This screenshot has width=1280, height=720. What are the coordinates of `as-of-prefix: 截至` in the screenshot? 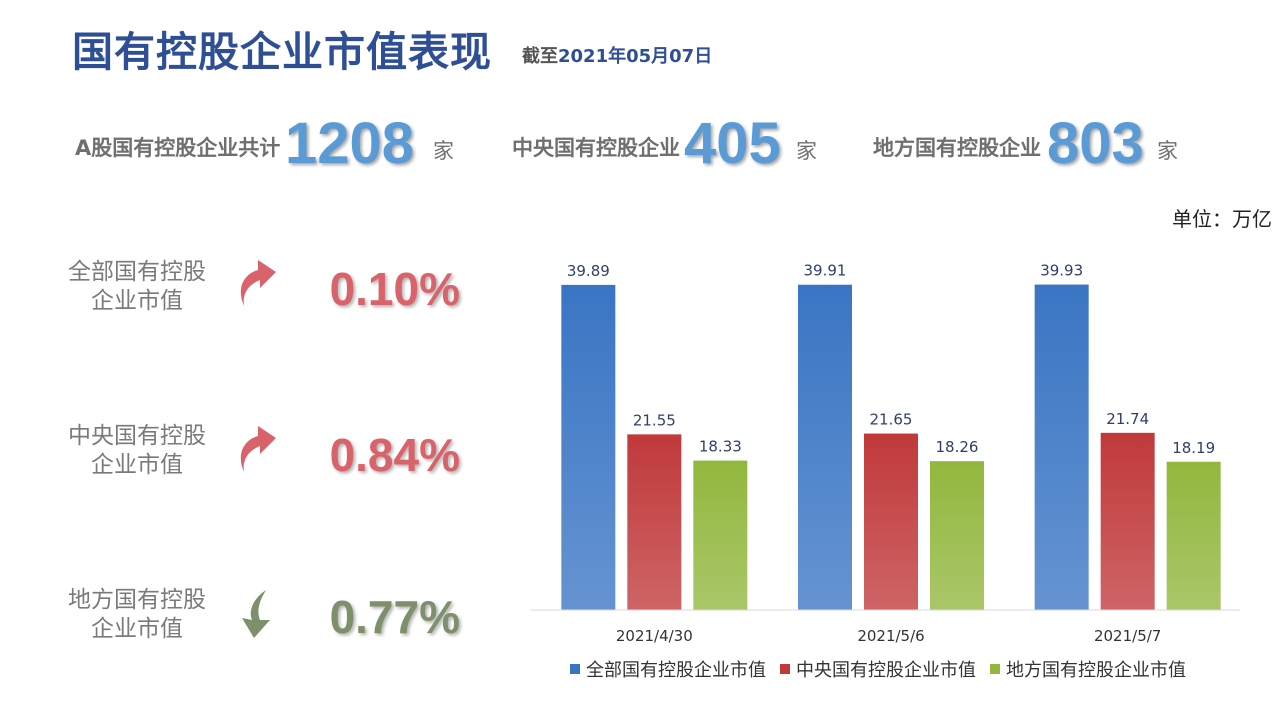 It's located at (540, 56).